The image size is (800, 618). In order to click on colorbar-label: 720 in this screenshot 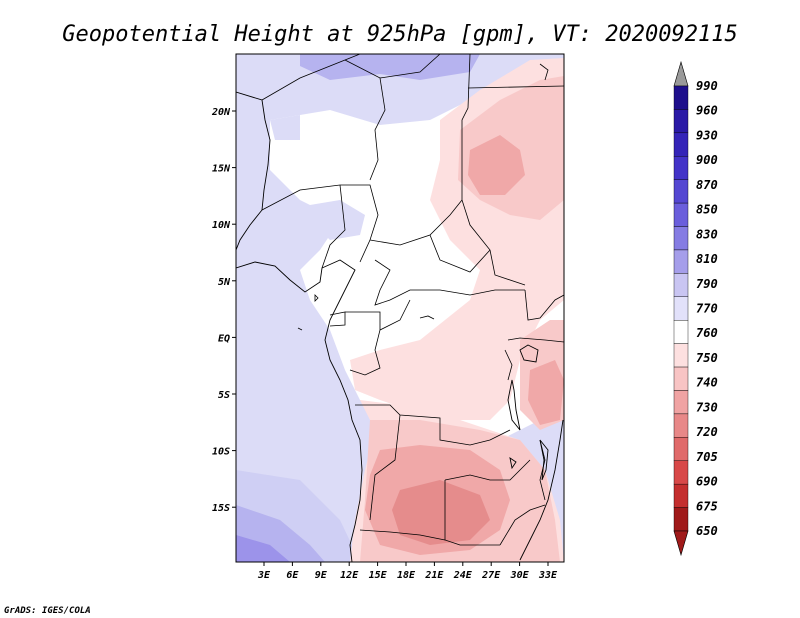, I will do `click(707, 432)`.